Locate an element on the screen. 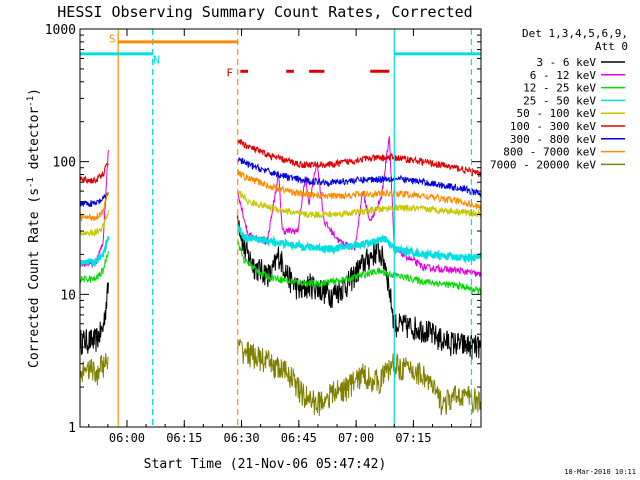 Image resolution: width=640 pixels, height=480 pixels. y-axis-label-main: Corrected Count Rate (s is located at coordinates (34, 278).